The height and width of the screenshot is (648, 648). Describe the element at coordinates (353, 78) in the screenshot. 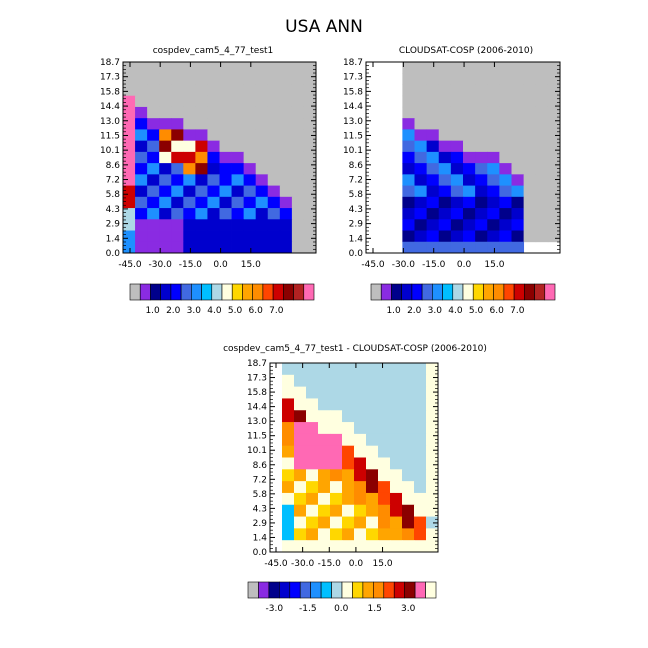

I see `y-tick-label: 17.3` at that location.